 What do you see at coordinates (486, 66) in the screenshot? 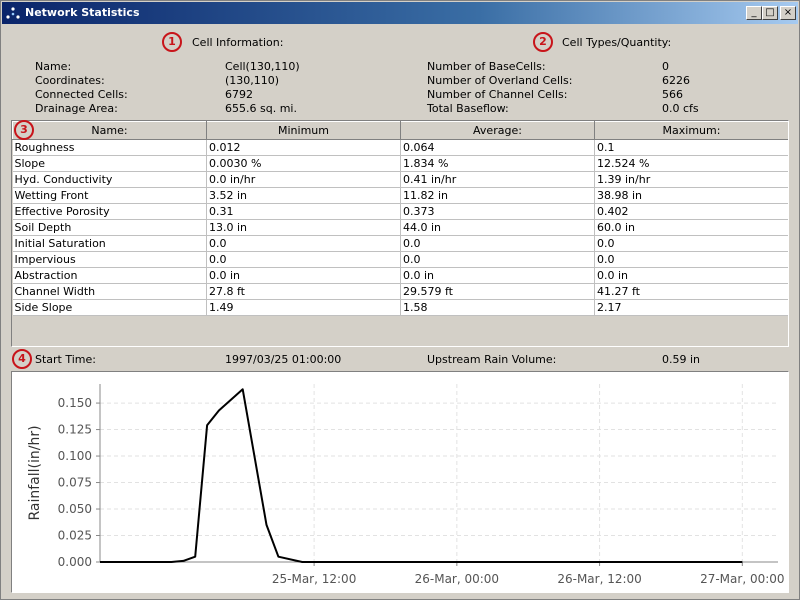
I see `base-cells-label: Number of BaseCells:` at bounding box center [486, 66].